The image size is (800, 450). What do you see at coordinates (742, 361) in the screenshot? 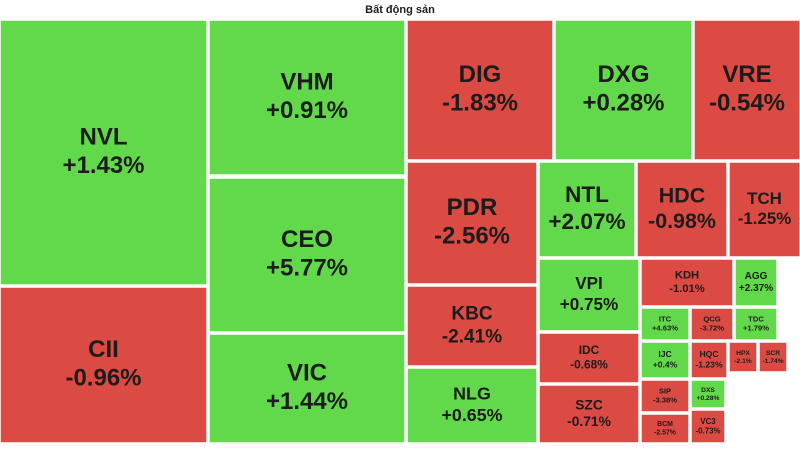
I see `tile-change: -2.1%` at bounding box center [742, 361].